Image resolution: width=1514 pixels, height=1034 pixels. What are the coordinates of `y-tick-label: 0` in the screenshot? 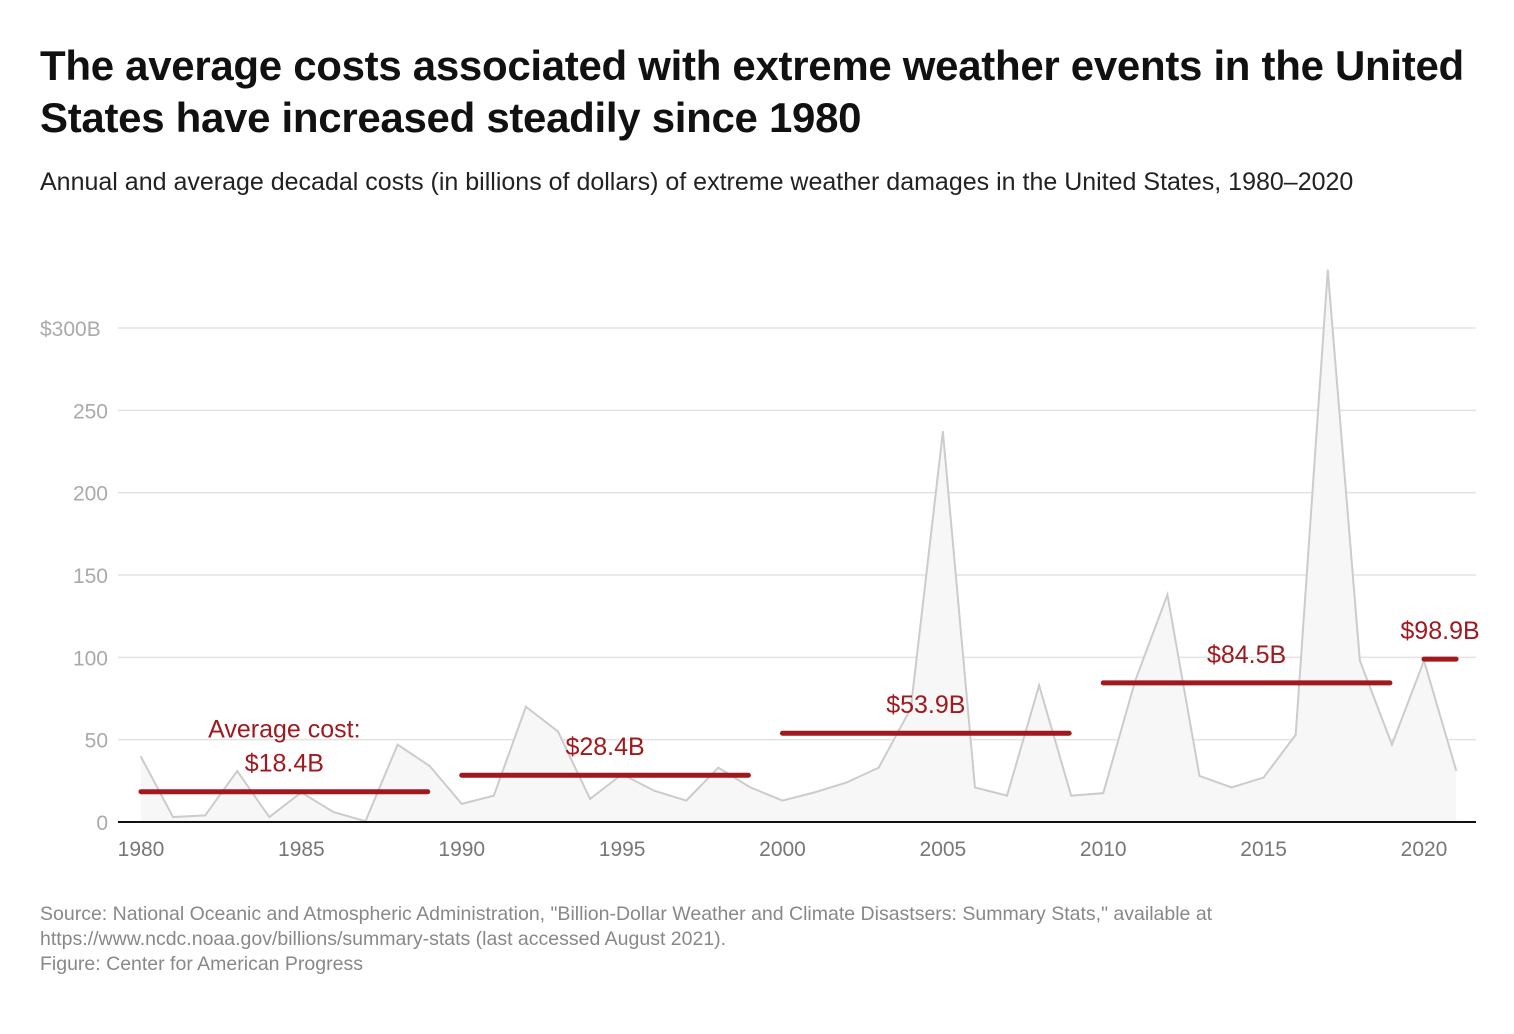 It's located at (102, 823).